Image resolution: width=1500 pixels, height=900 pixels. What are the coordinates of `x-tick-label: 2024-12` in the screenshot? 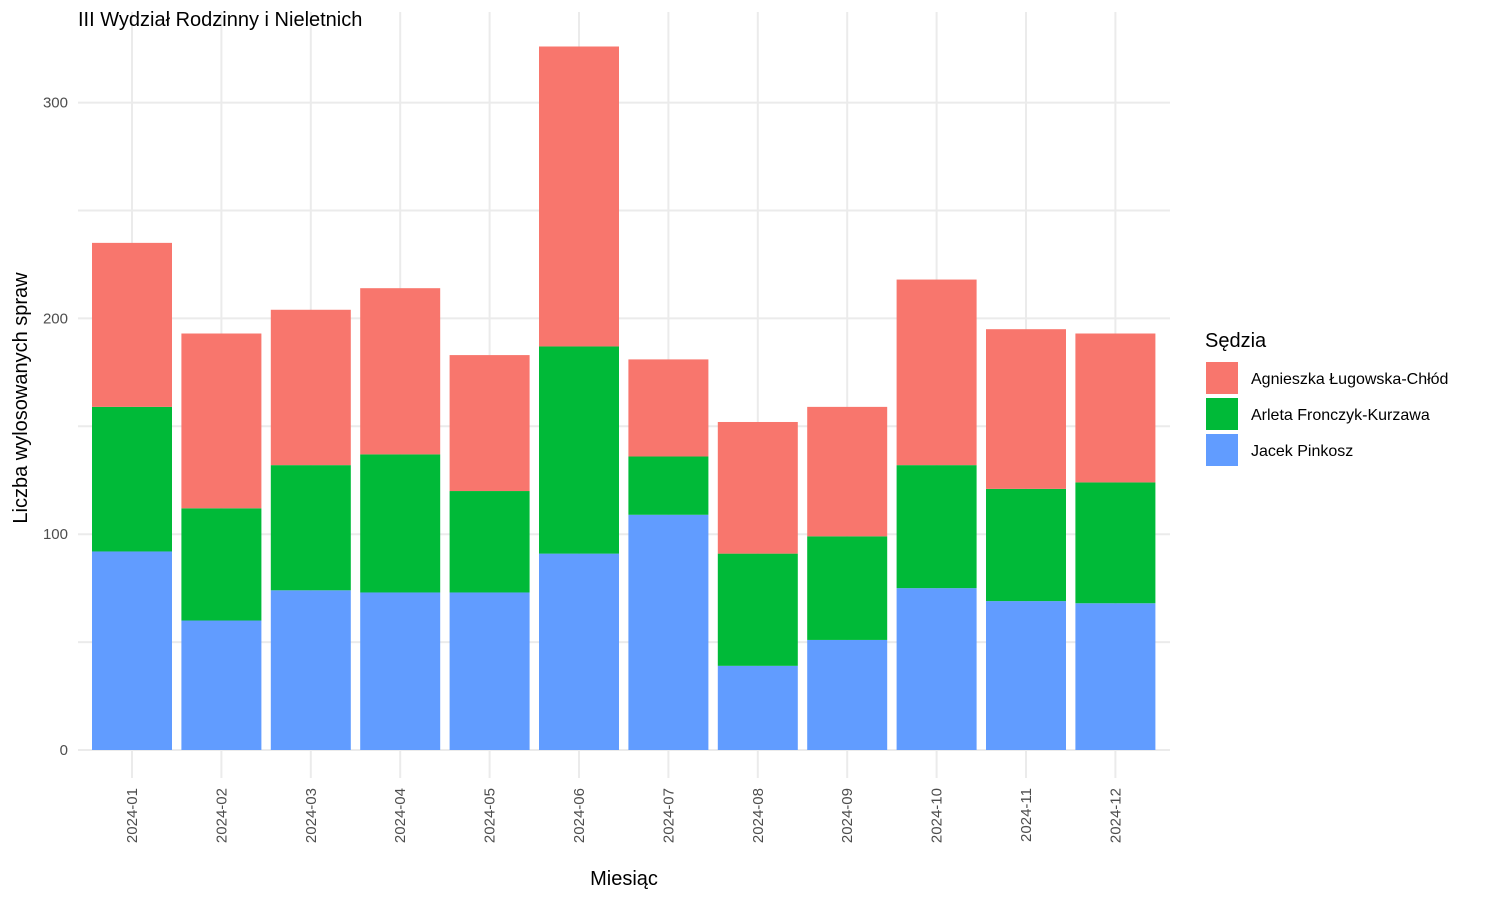 It's located at (1115, 815).